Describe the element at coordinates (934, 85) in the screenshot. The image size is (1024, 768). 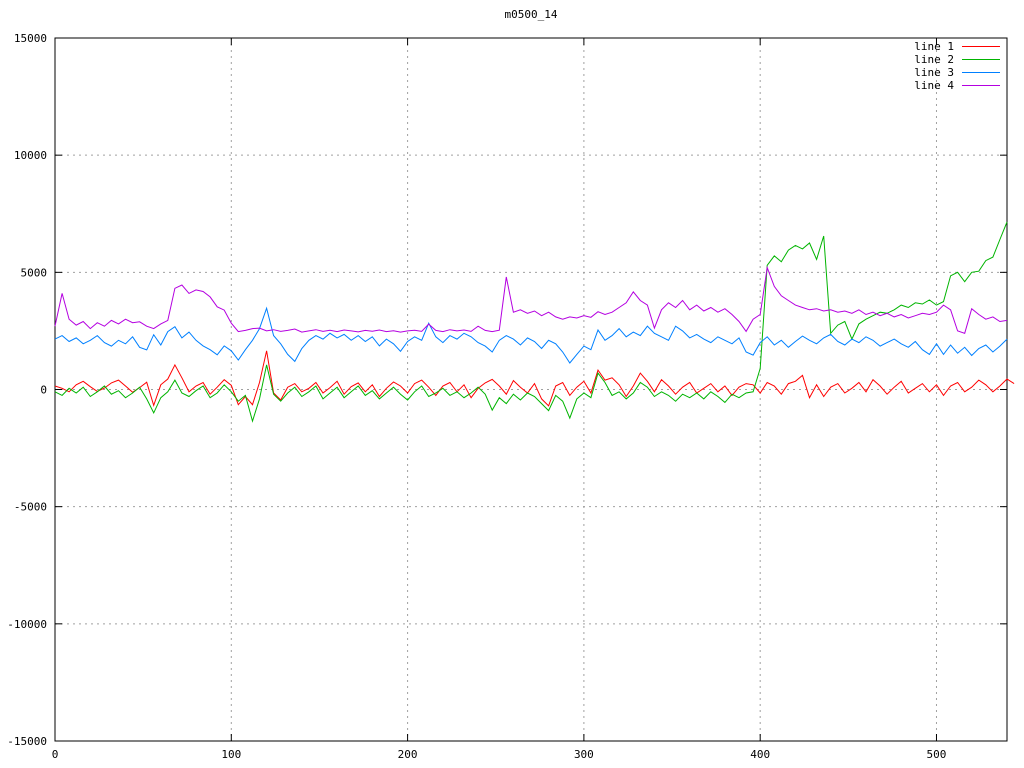
I see `legend-label: line 4` at that location.